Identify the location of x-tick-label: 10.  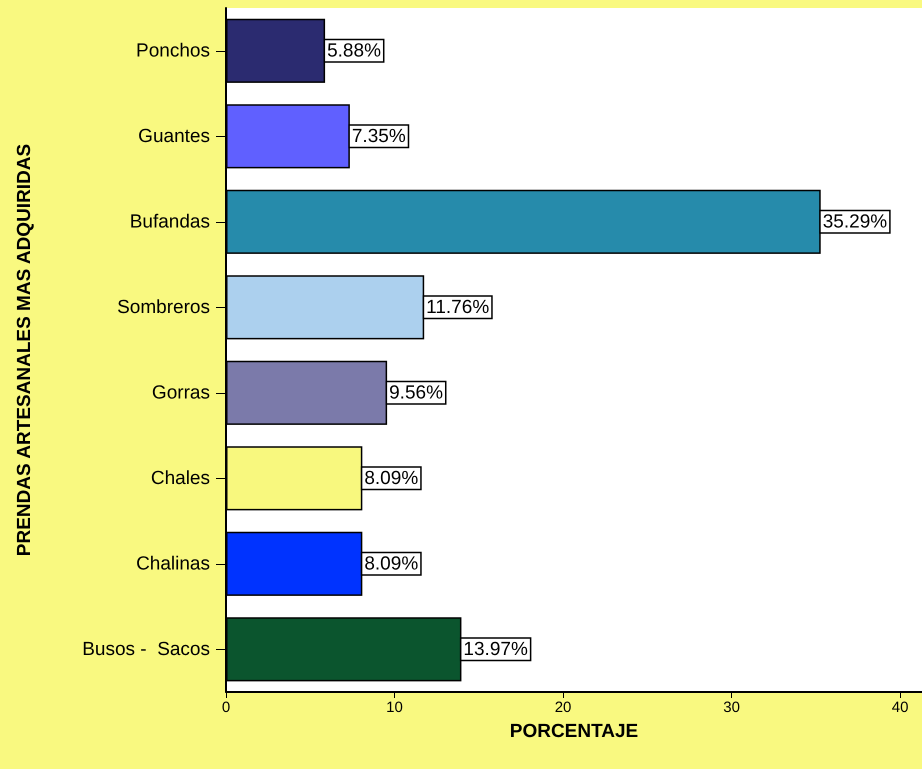
(394, 707).